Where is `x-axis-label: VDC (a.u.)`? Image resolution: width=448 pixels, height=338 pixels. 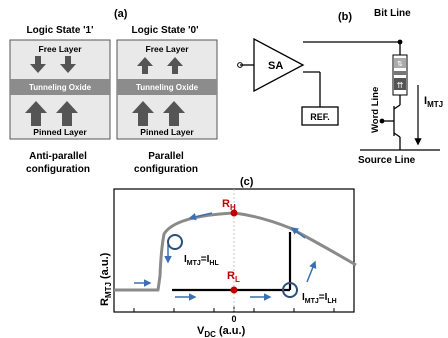
x-axis-label: VDC (a.u.) is located at coordinates (221, 331).